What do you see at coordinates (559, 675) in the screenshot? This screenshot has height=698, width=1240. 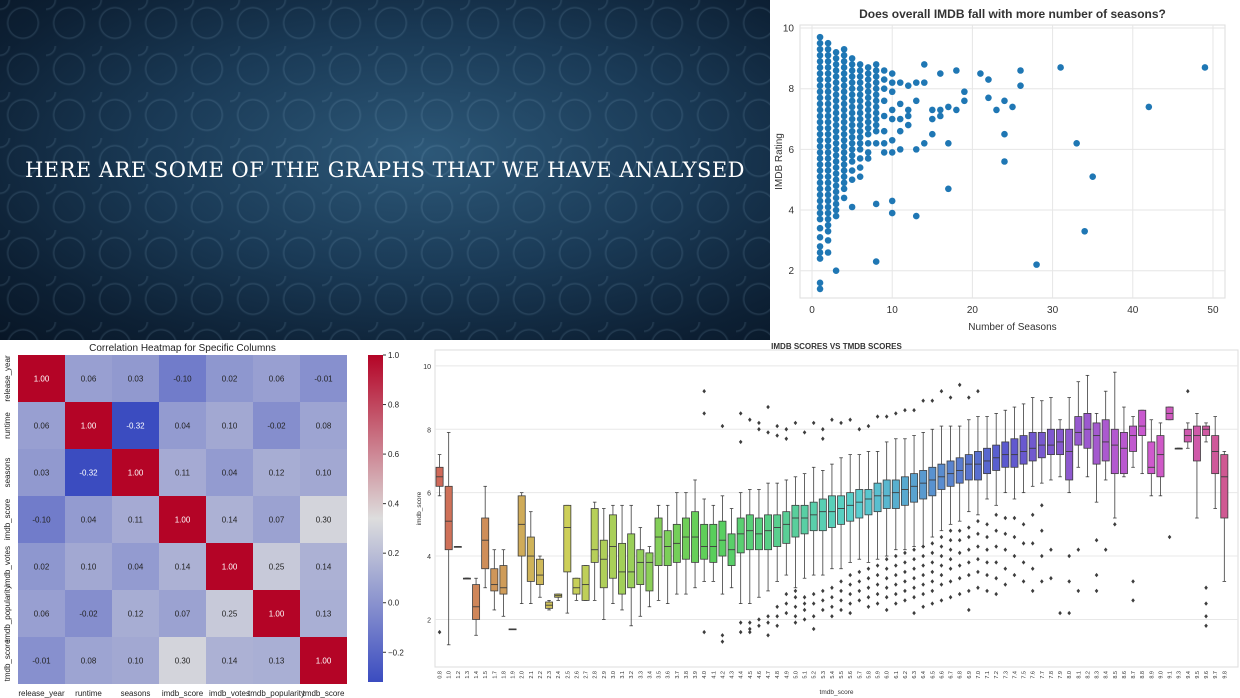 I see `boxplot-x-tick-label: 2.4` at bounding box center [559, 675].